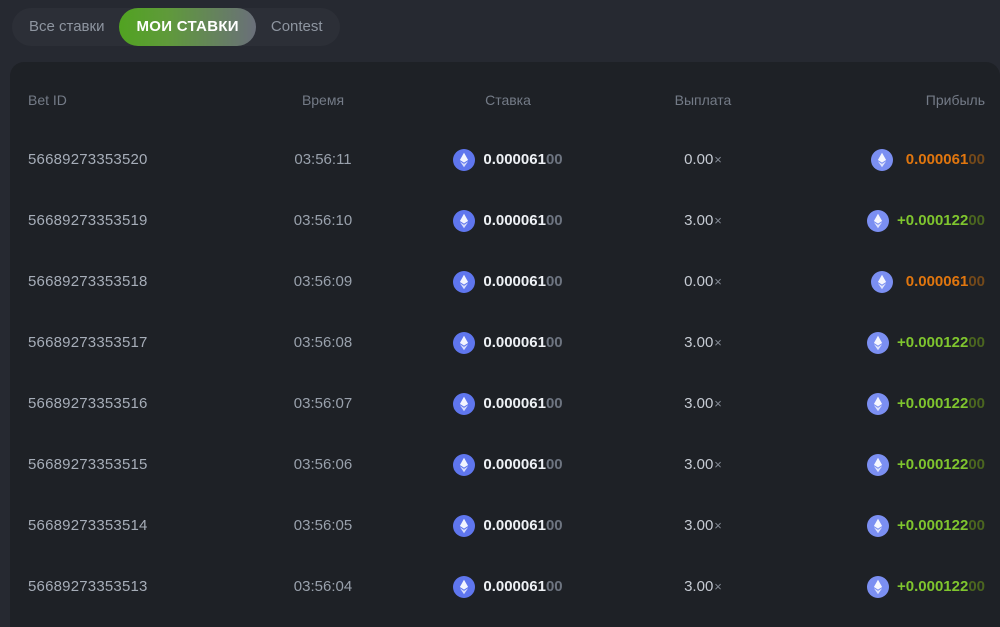 The height and width of the screenshot is (627, 1000). What do you see at coordinates (323, 586) in the screenshot?
I see `time-cell: 03:56:04` at bounding box center [323, 586].